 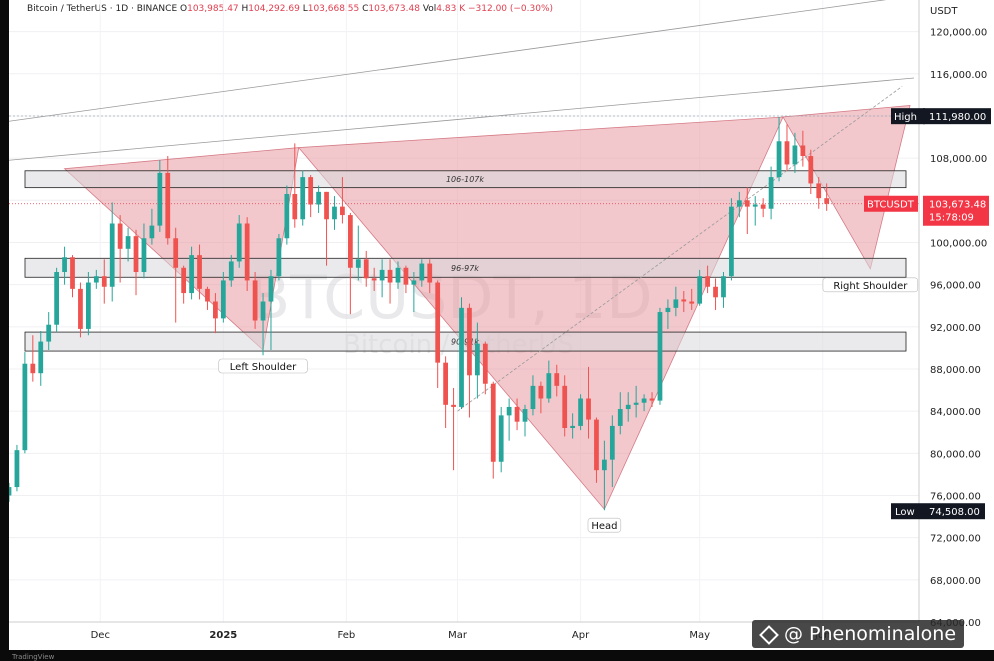 I want to click on ohlc-open: 103,985.47, so click(x=213, y=9).